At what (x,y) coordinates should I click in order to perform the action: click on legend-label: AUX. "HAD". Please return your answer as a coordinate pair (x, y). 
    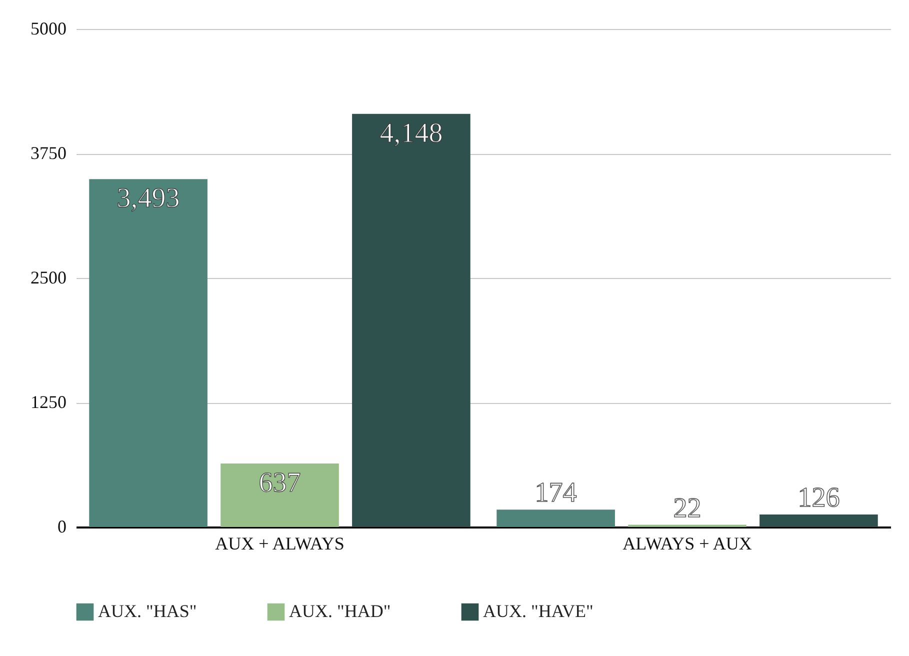
    Looking at the image, I should click on (340, 611).